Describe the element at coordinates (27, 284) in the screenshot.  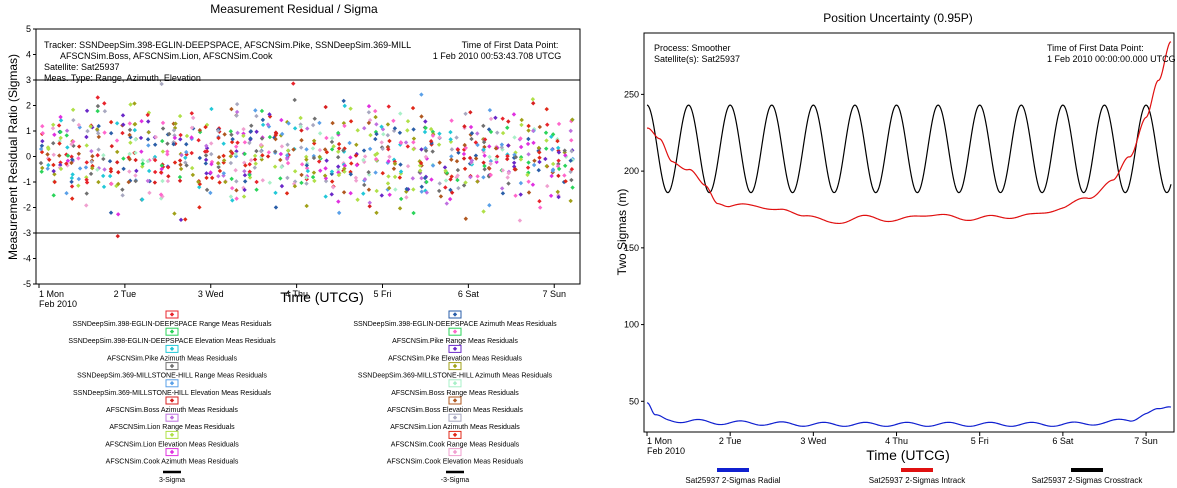
I see `left-y-tick-label: -5` at that location.